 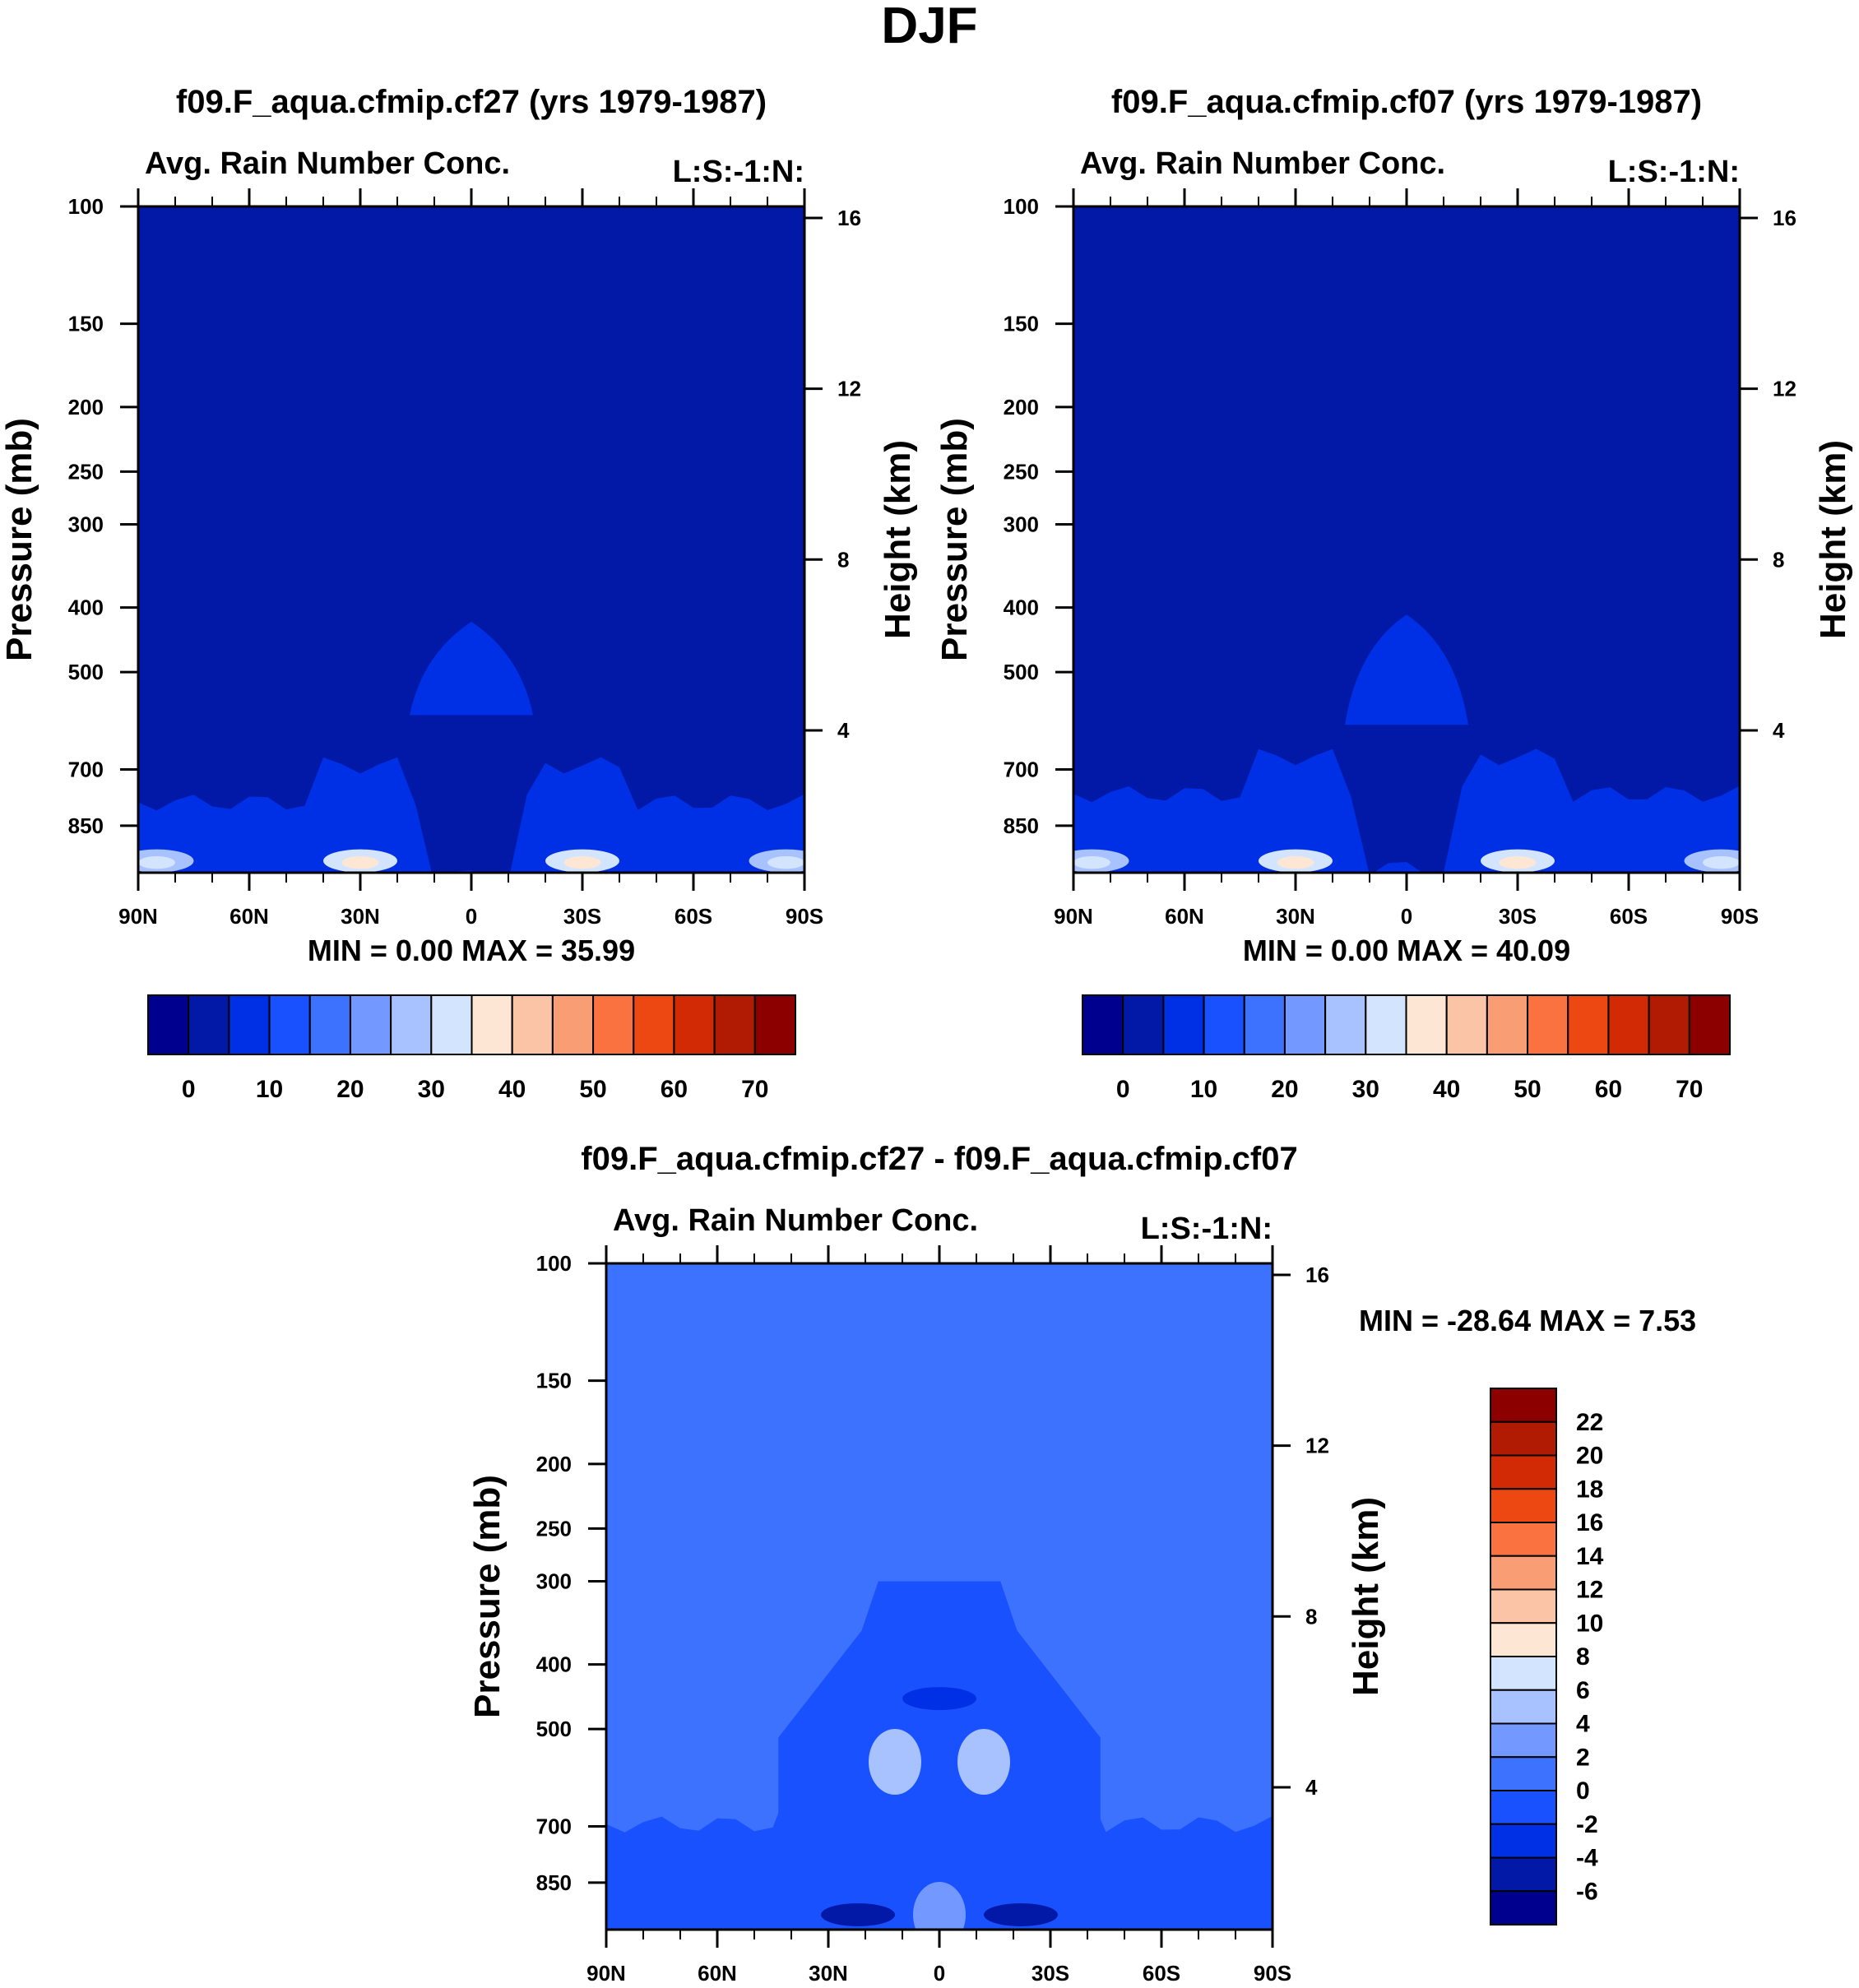 What do you see at coordinates (1050, 1973) in the screenshot?
I see `x-tick-label: 30S` at bounding box center [1050, 1973].